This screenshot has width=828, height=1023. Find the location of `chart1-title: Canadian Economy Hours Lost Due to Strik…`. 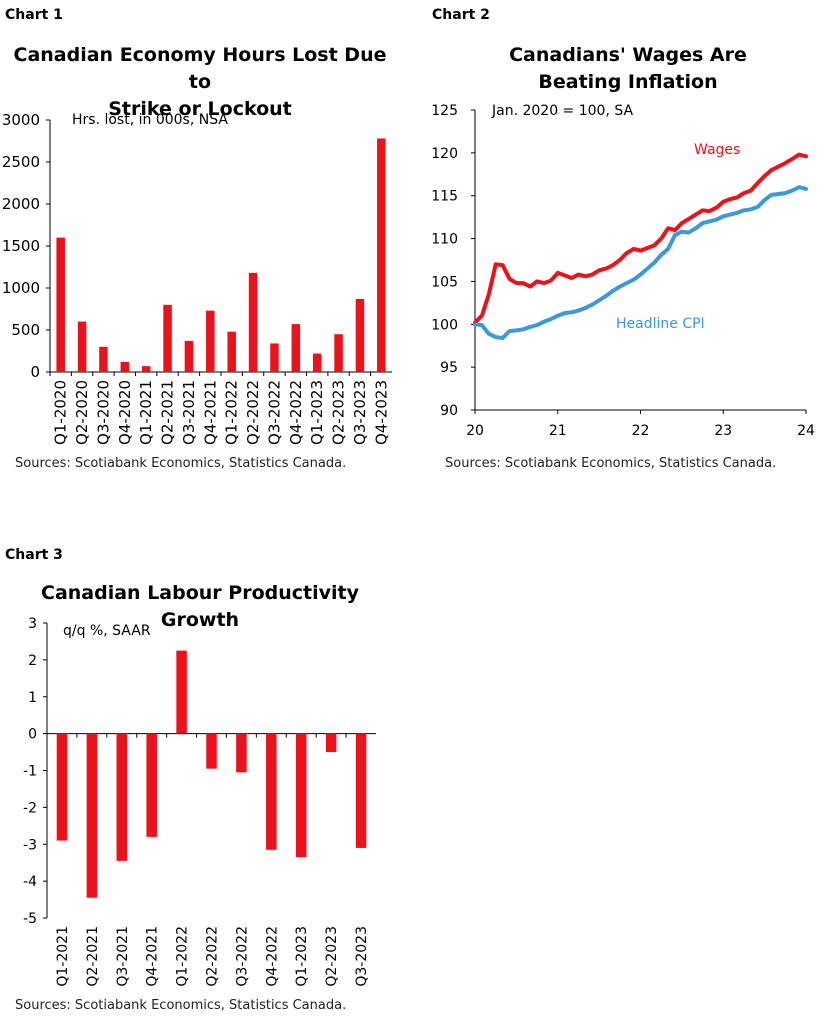

chart1-title: Canadian Economy Hours Lost Due to Strik… is located at coordinates (200, 82).